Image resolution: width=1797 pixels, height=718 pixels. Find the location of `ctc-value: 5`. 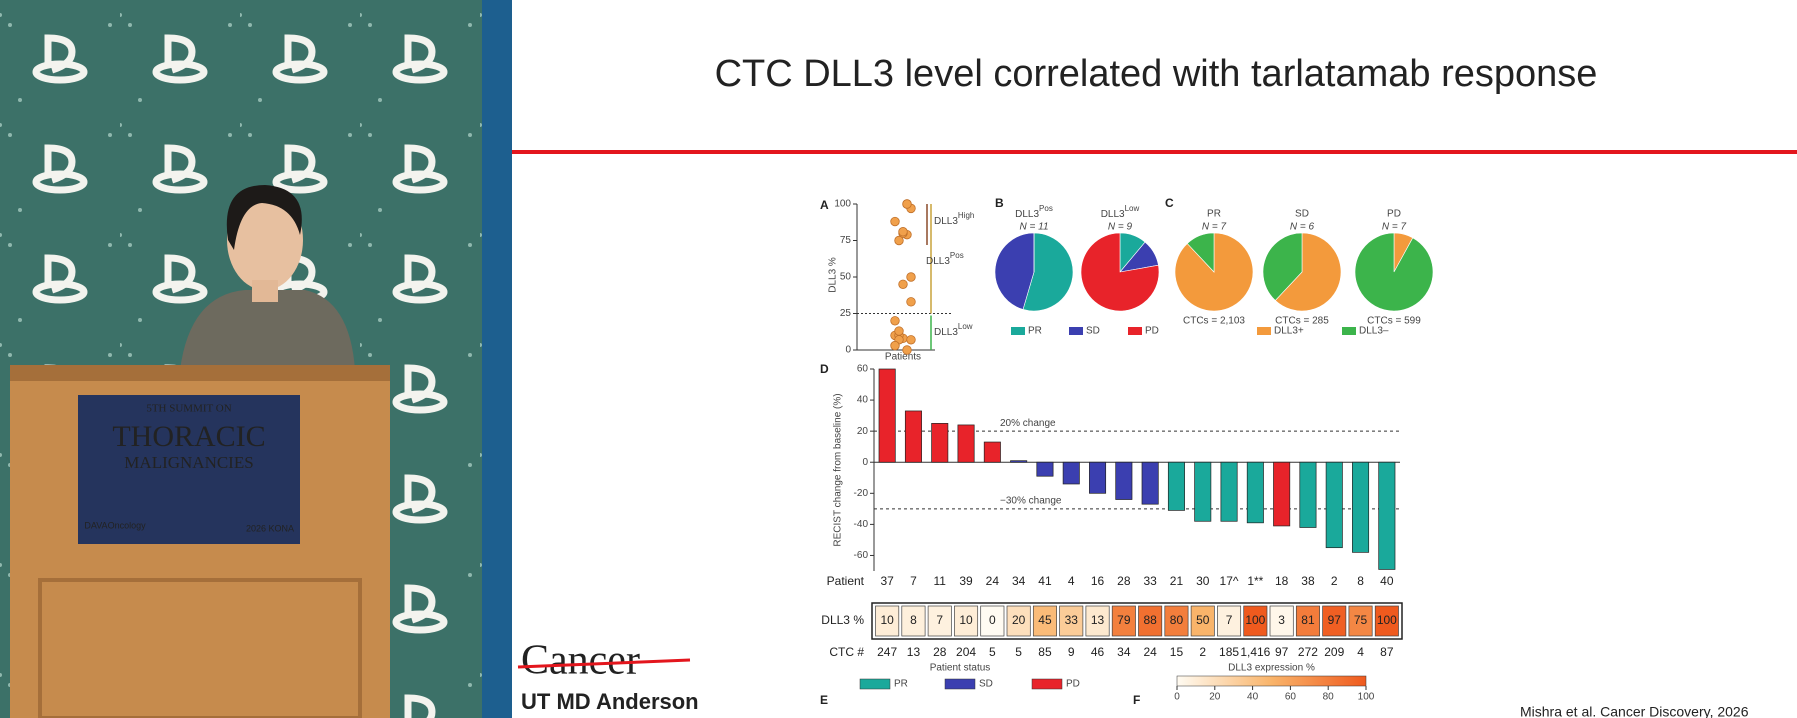

ctc-value: 5 is located at coordinates (992, 652).